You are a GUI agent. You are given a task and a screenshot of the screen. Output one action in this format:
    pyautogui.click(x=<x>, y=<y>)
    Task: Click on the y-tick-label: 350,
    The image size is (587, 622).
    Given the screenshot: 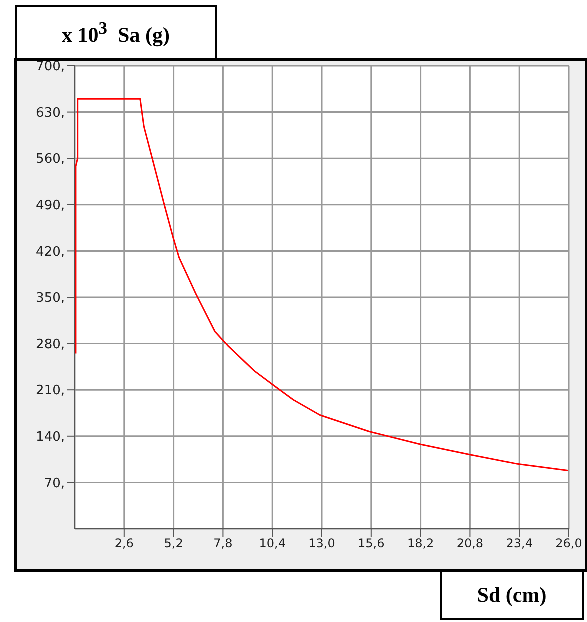 What is the action you would take?
    pyautogui.click(x=50, y=298)
    